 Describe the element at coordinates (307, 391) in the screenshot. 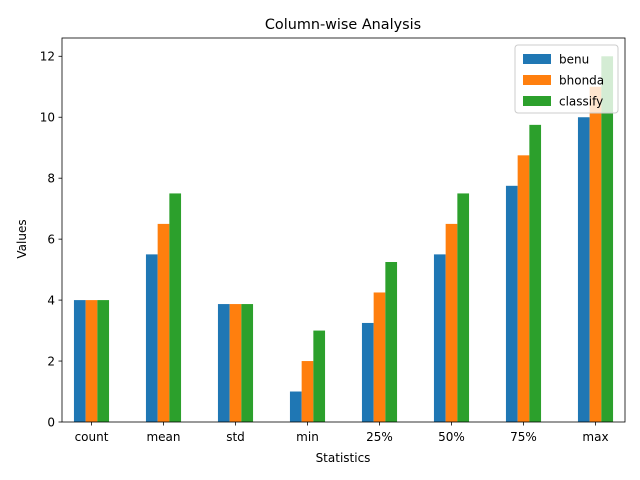

I see `bar-bhonda-min` at that location.